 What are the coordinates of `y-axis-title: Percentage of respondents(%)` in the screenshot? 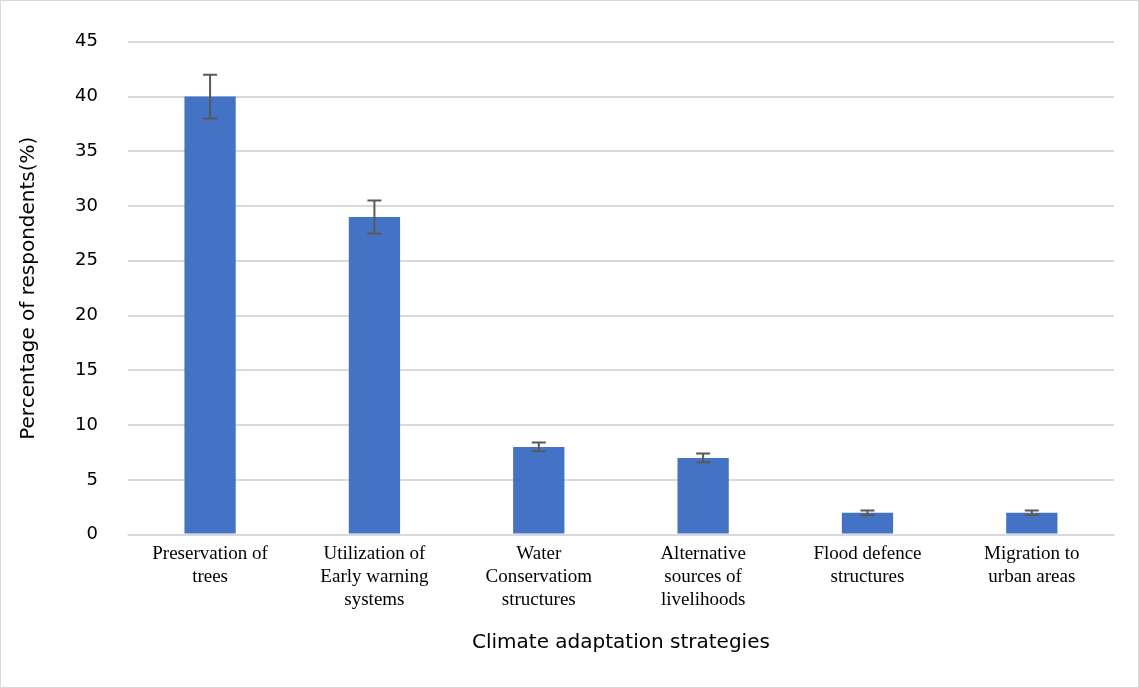 It's located at (27, 288).